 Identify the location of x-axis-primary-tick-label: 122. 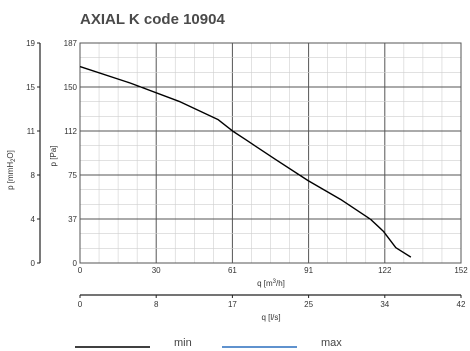
(385, 270).